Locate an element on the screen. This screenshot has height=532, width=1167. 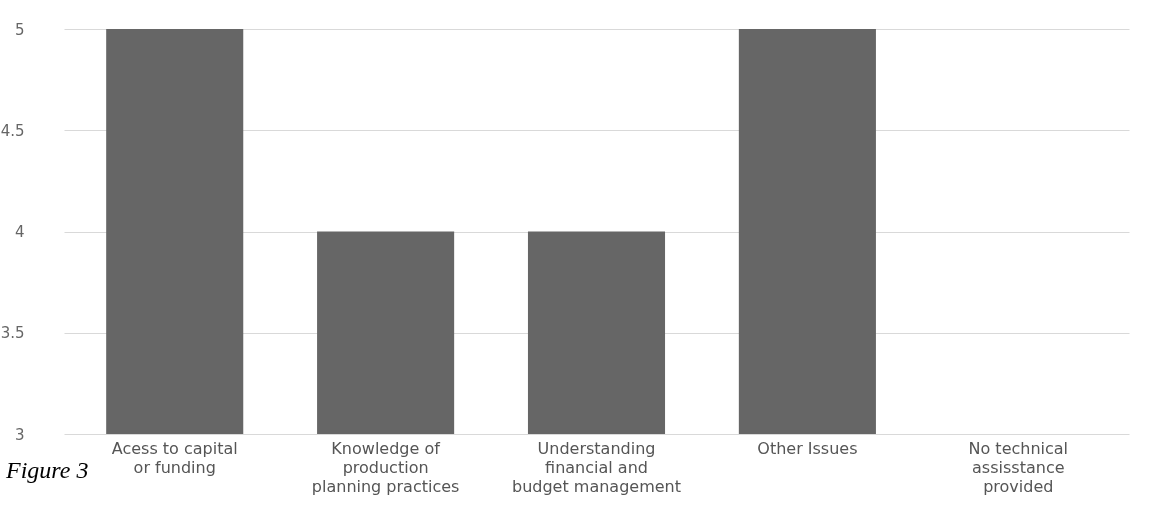
y-tick-label: 4.5 is located at coordinates (12, 130).